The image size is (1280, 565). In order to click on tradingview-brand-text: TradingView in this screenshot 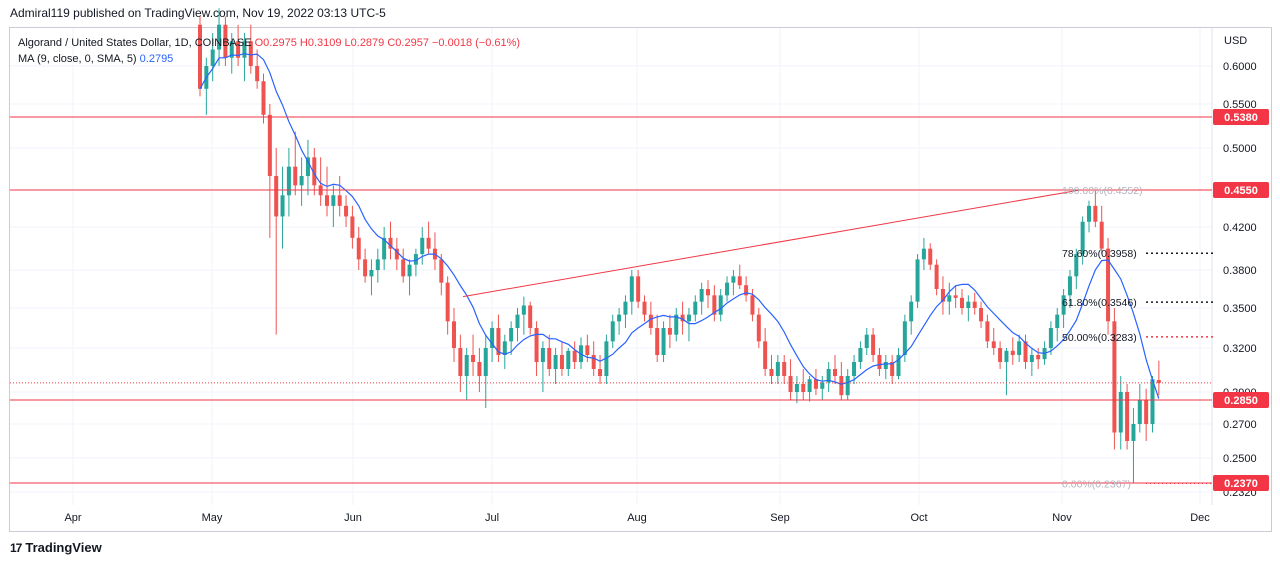, I will do `click(63, 547)`.